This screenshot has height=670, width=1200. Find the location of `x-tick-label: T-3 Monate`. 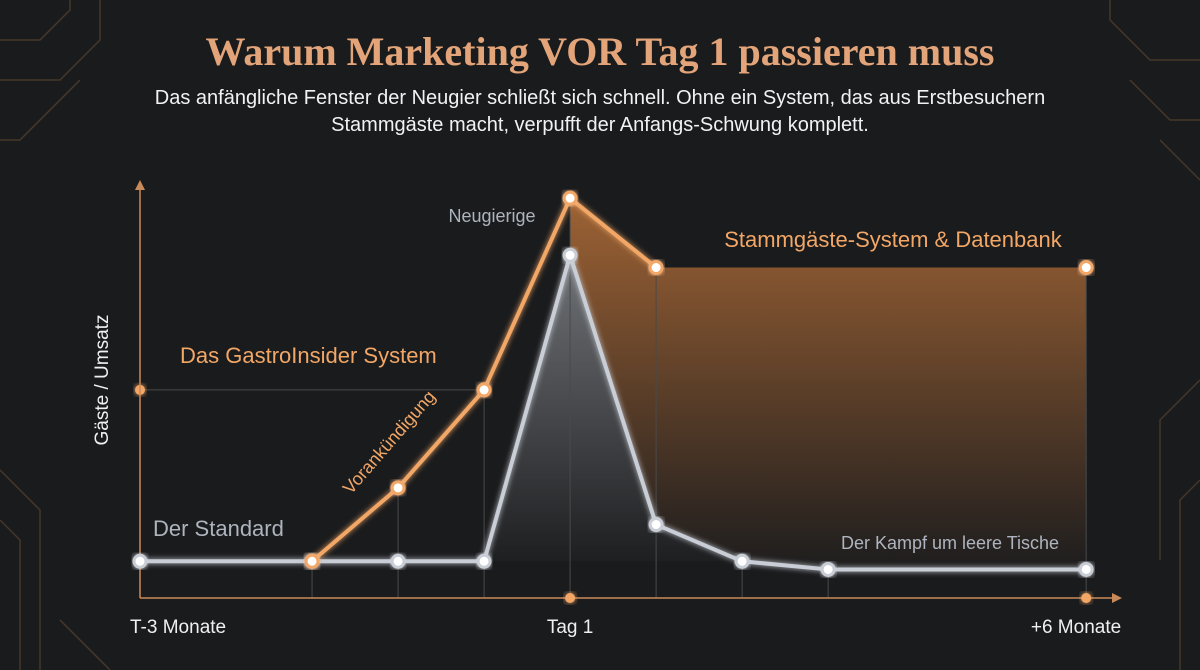

x-tick-label: T-3 Monate is located at coordinates (178, 627).